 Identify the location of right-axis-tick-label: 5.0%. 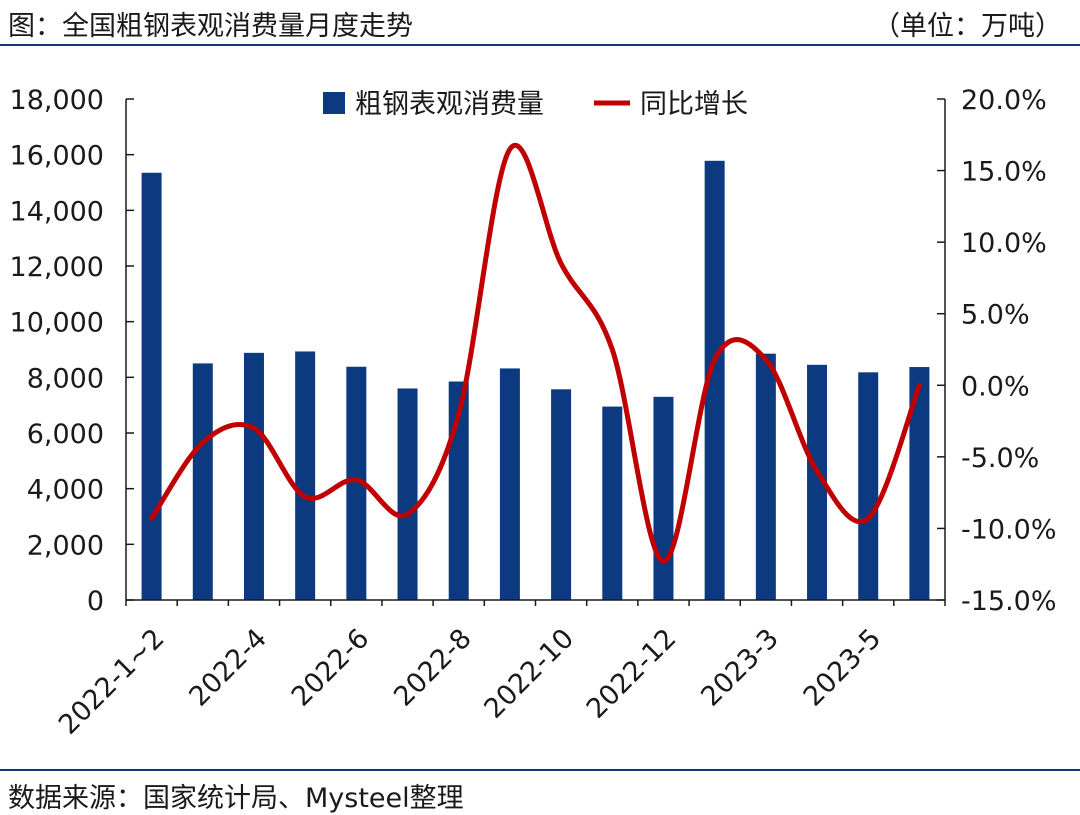
(995, 315).